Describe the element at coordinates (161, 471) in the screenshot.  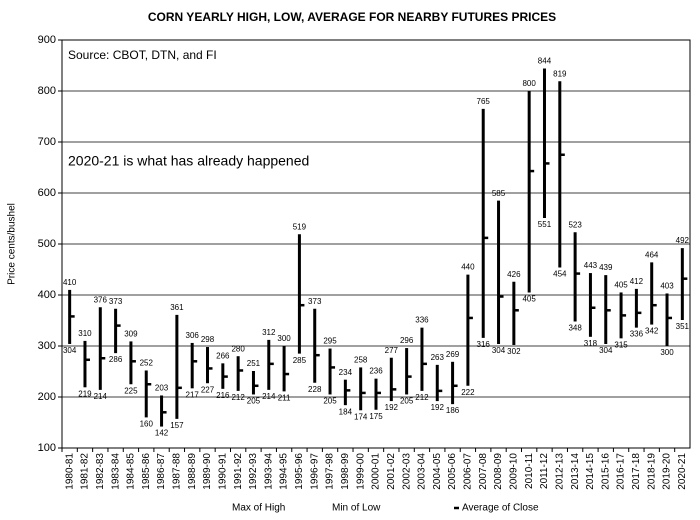
I see `x-tick-label: 1986-87` at that location.